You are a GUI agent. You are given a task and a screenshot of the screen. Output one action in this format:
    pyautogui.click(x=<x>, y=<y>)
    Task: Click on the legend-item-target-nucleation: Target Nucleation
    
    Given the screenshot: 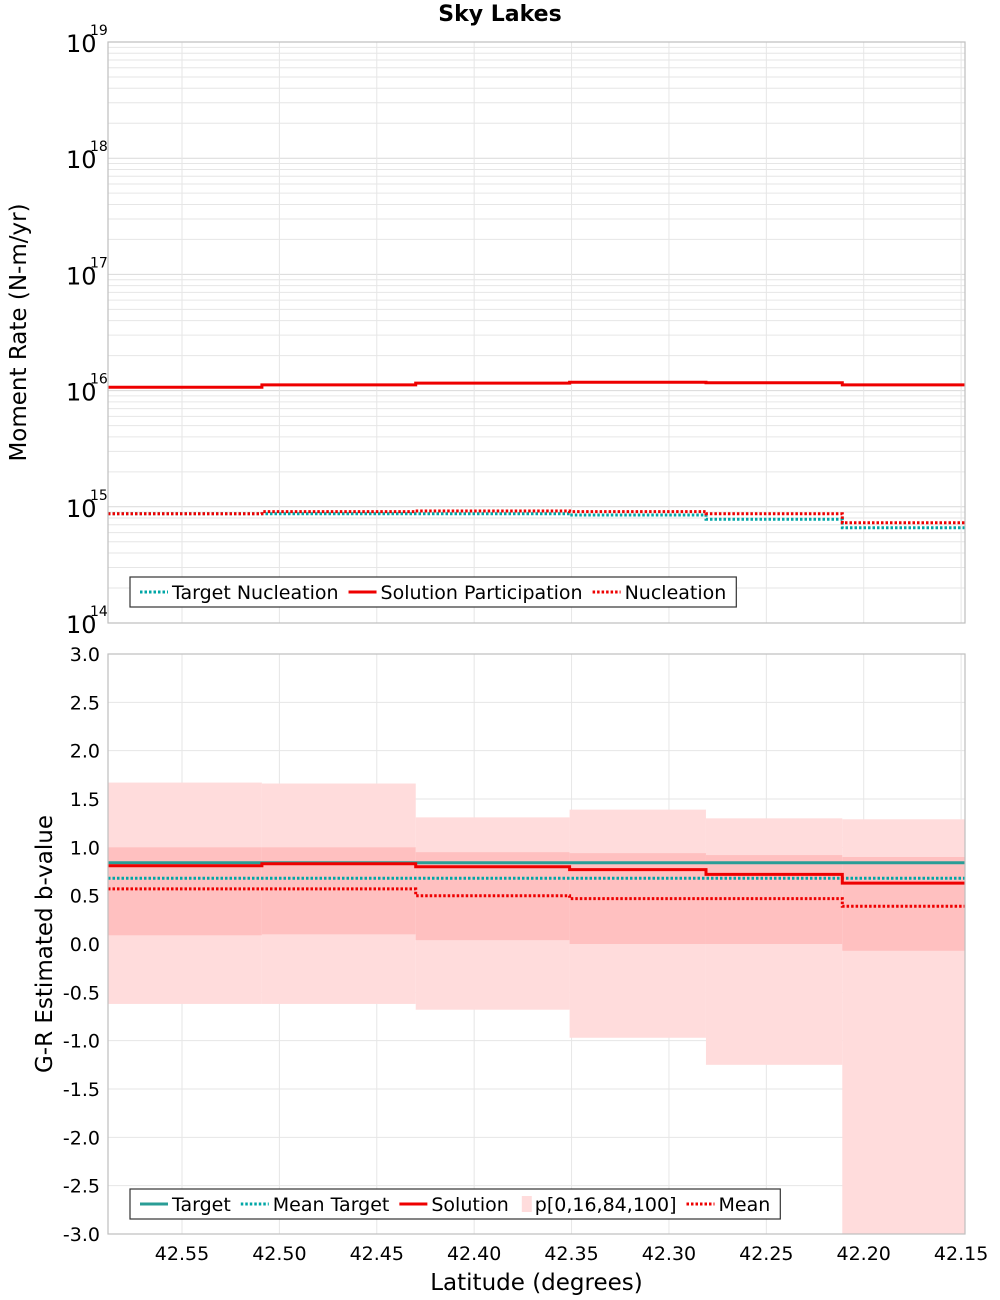 What is the action you would take?
    pyautogui.click(x=239, y=593)
    